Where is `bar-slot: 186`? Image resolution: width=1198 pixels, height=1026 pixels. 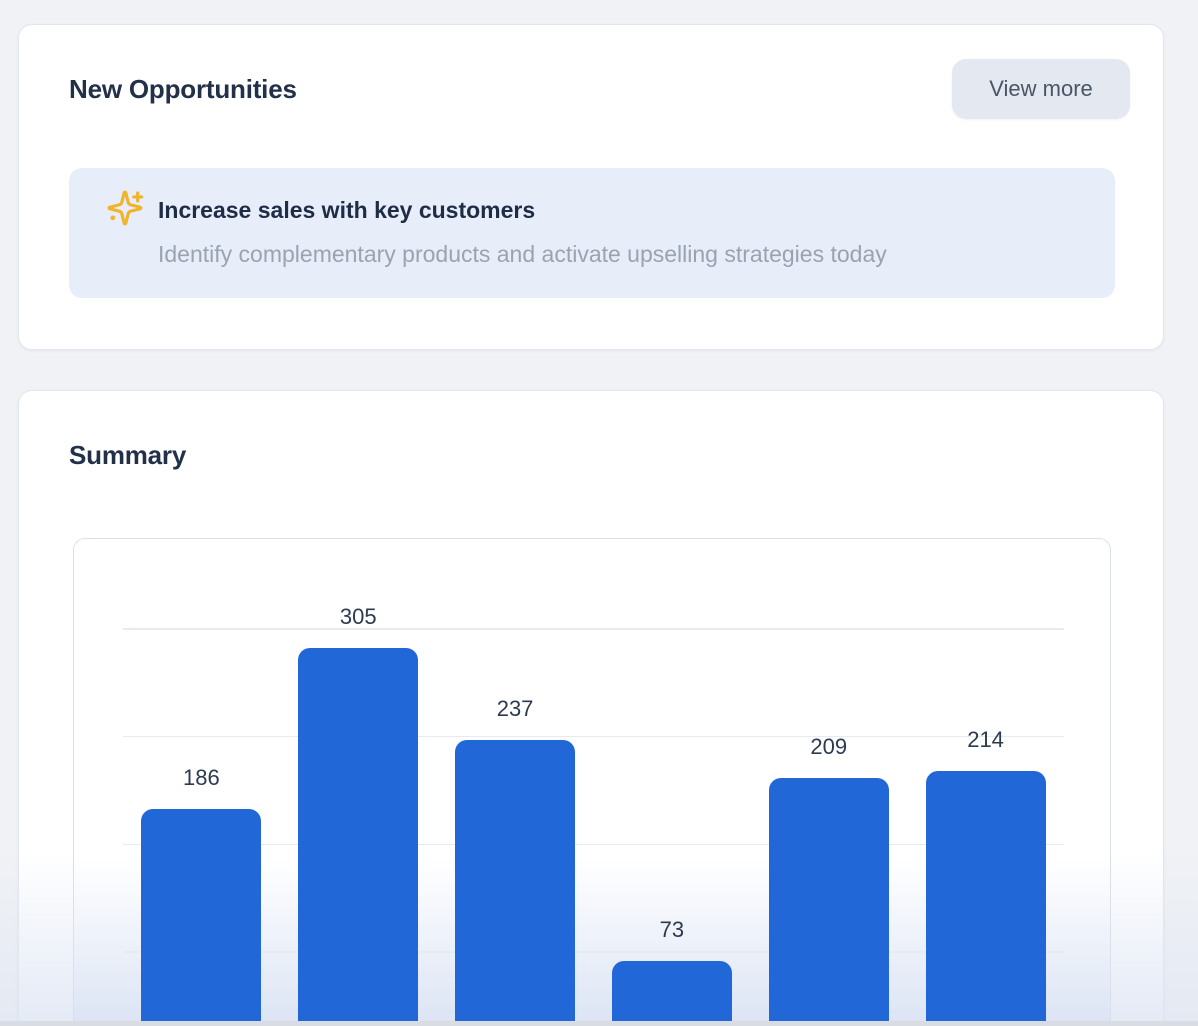 bar-slot: 186 is located at coordinates (201, 782).